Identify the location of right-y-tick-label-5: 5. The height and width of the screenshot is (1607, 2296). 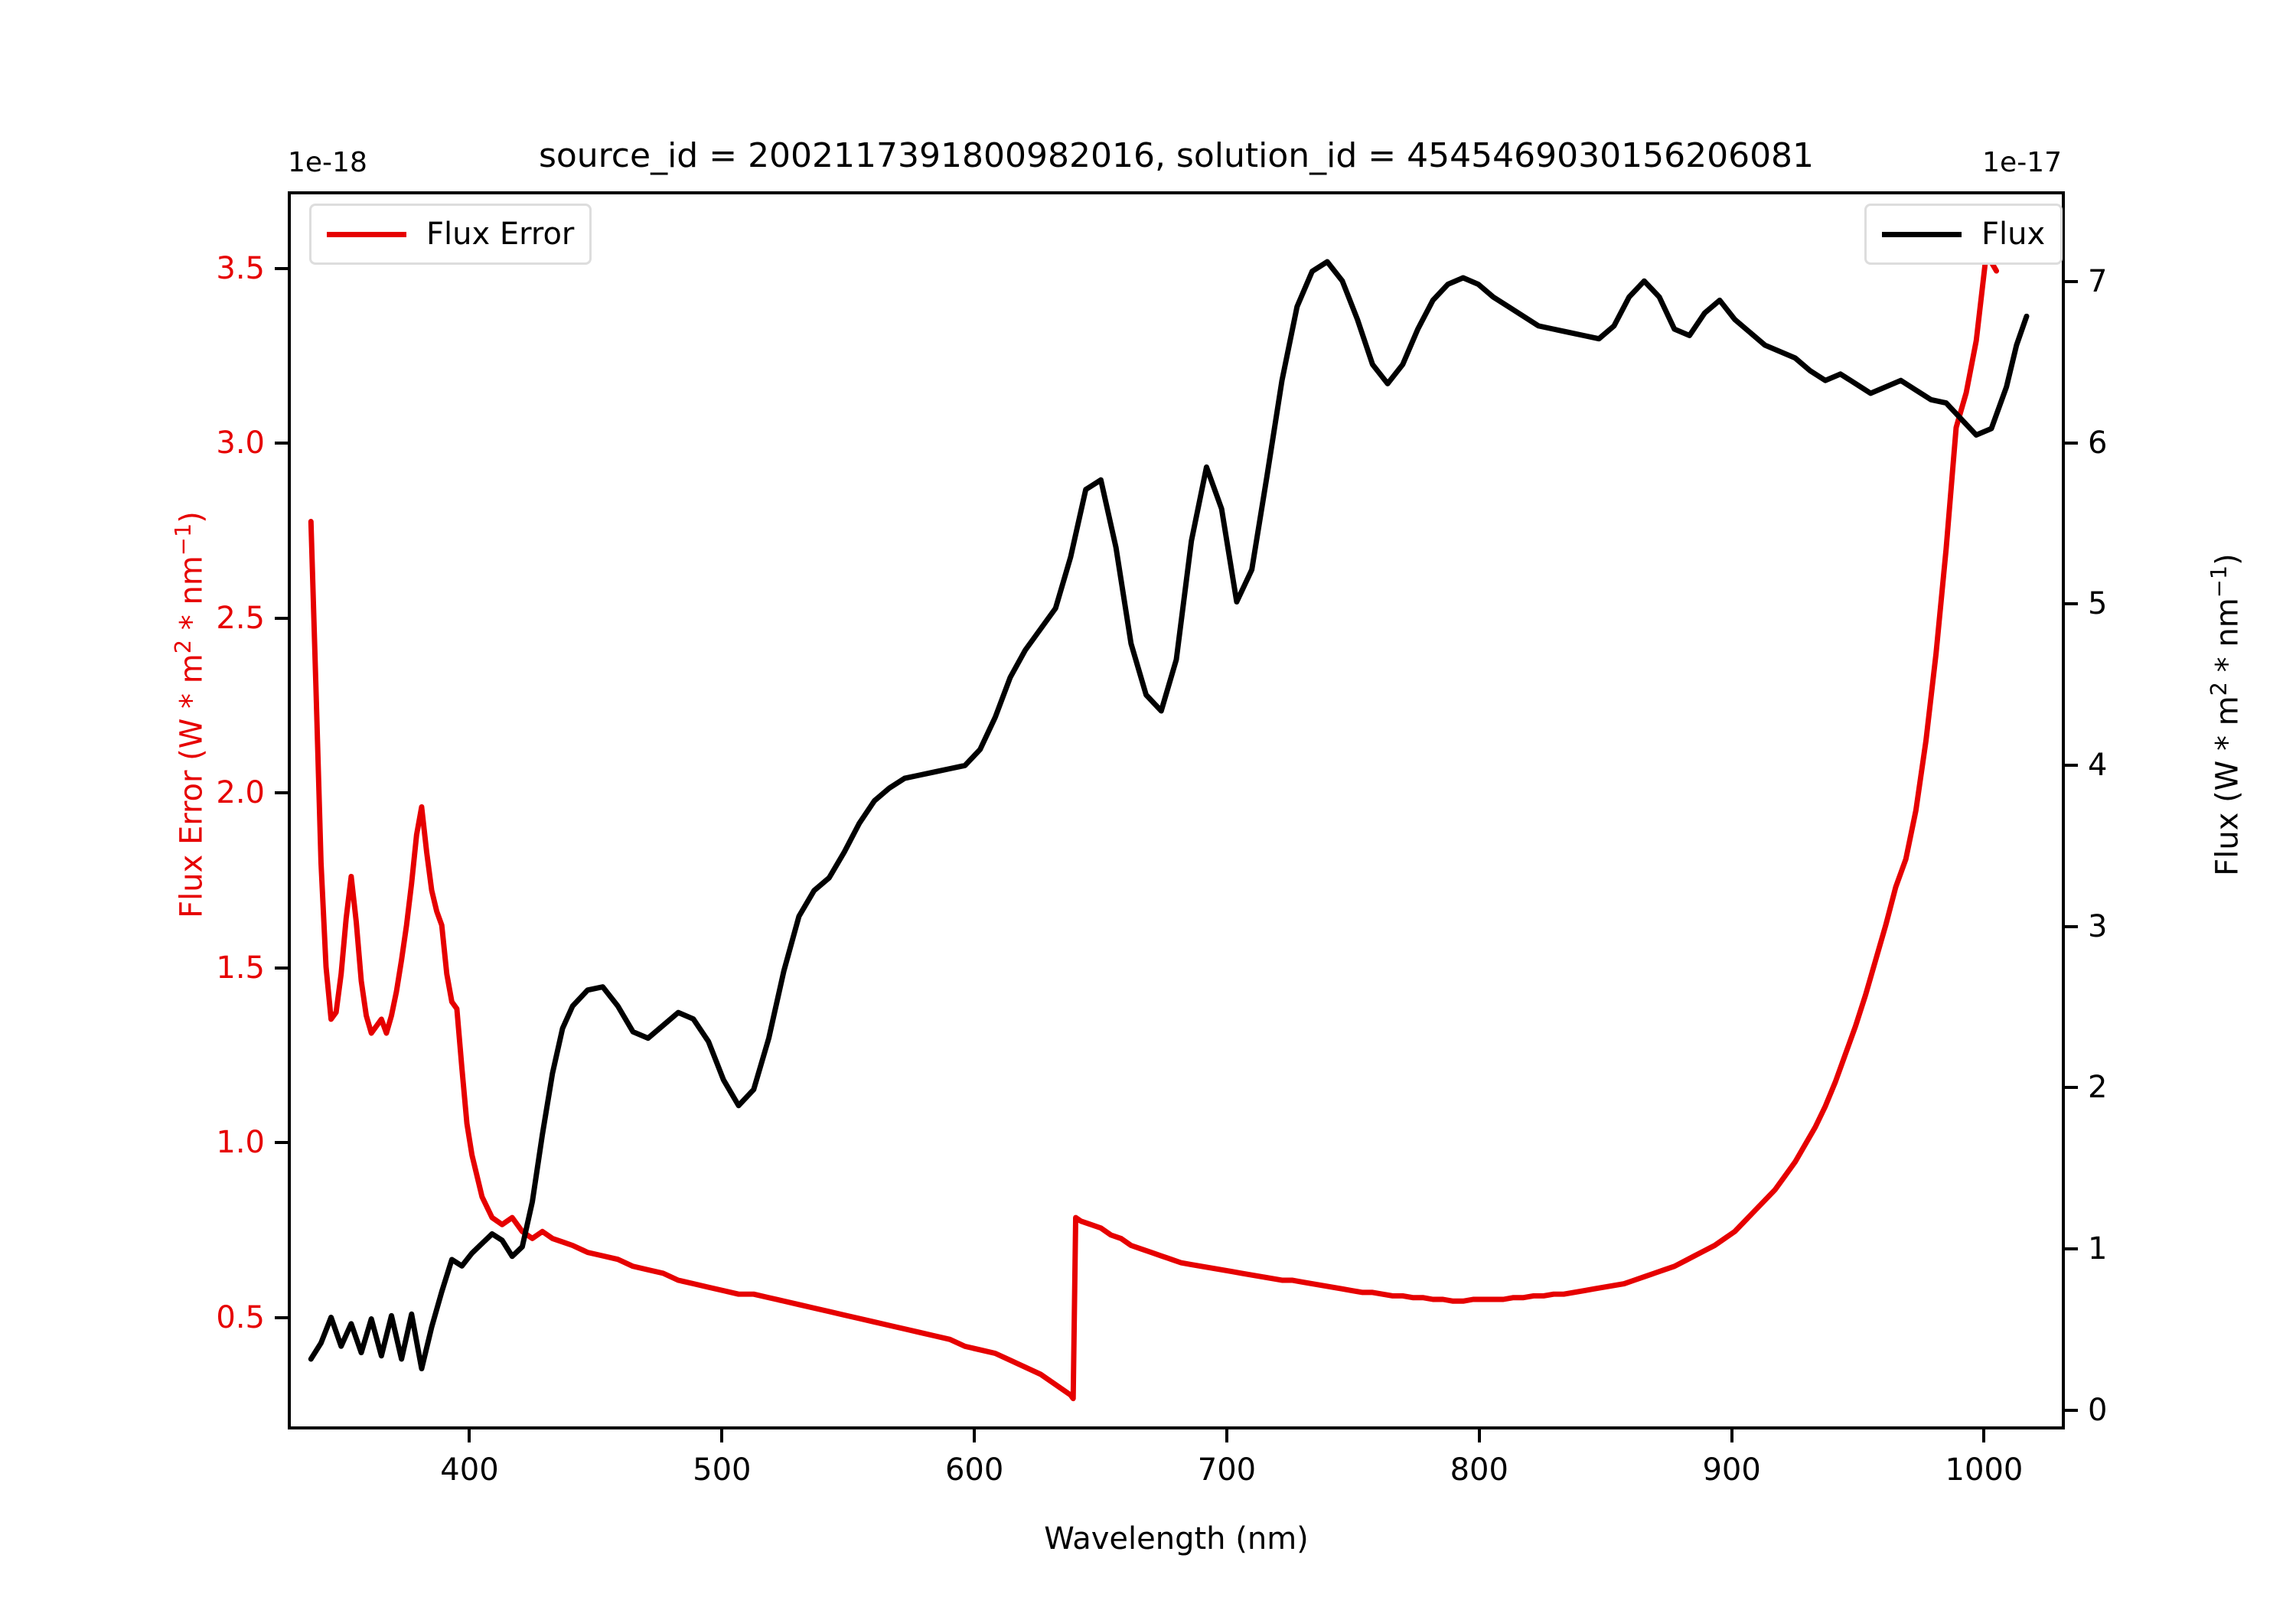
(2098, 604).